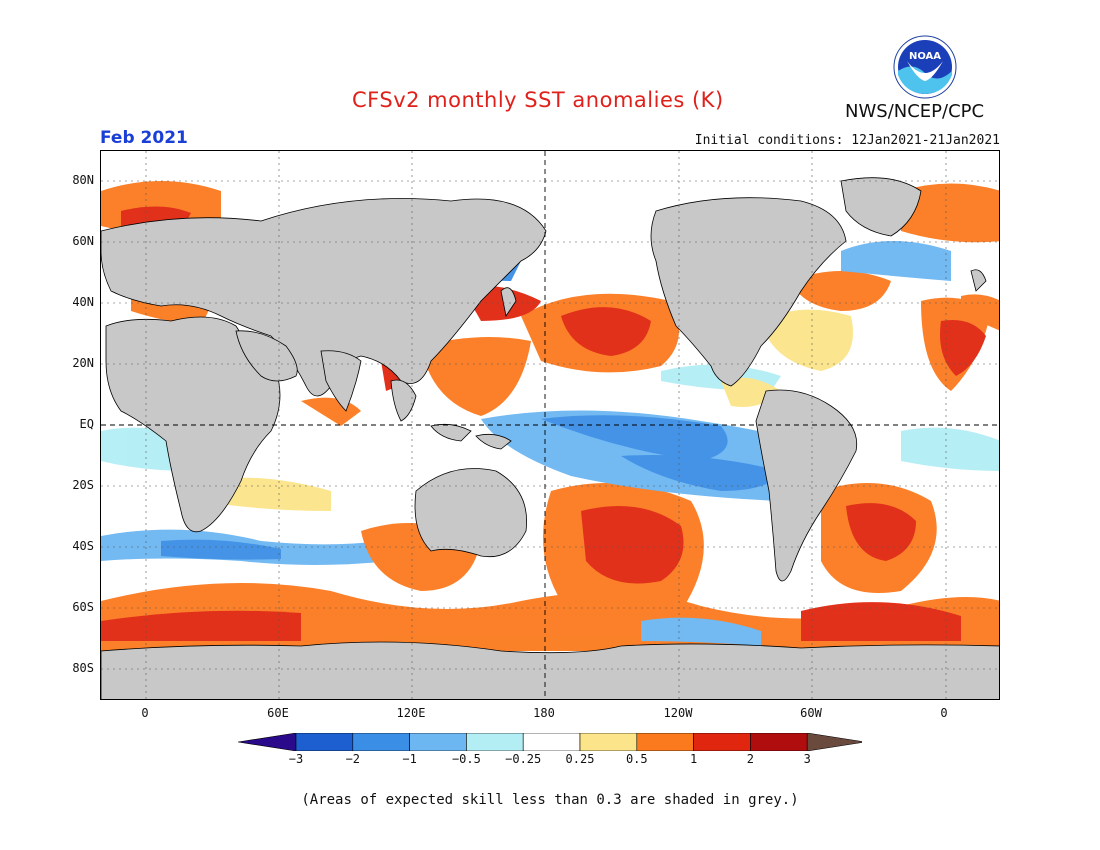 The width and height of the screenshot is (1100, 850). What do you see at coordinates (83, 302) in the screenshot?
I see `lat-label: 40N` at bounding box center [83, 302].